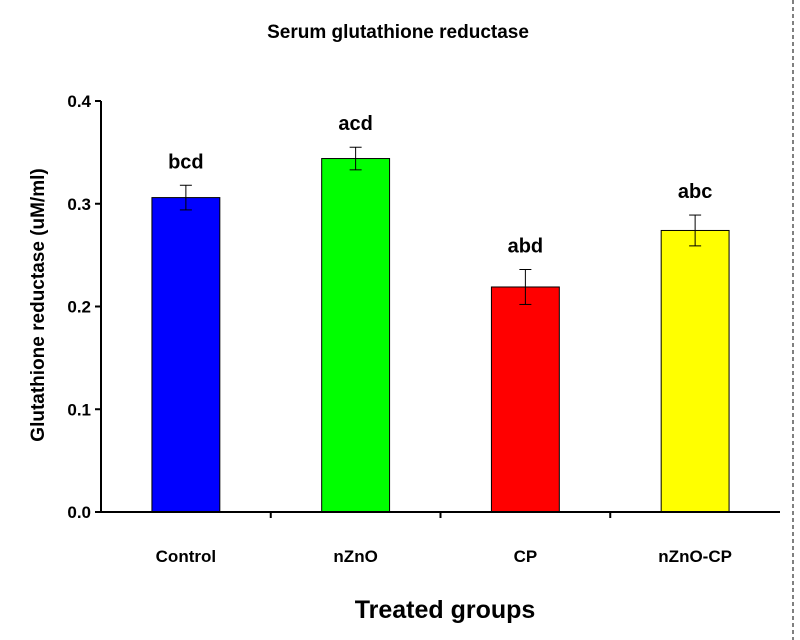 The image size is (800, 640). Describe the element at coordinates (695, 192) in the screenshot. I see `significance-label: abc` at that location.